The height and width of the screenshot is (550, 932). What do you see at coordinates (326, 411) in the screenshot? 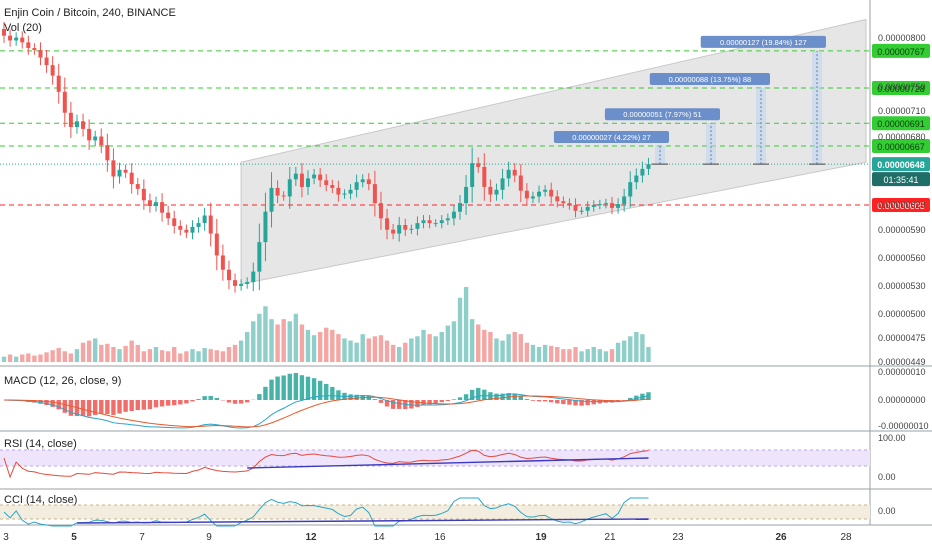
I see `signal-line` at bounding box center [326, 411].